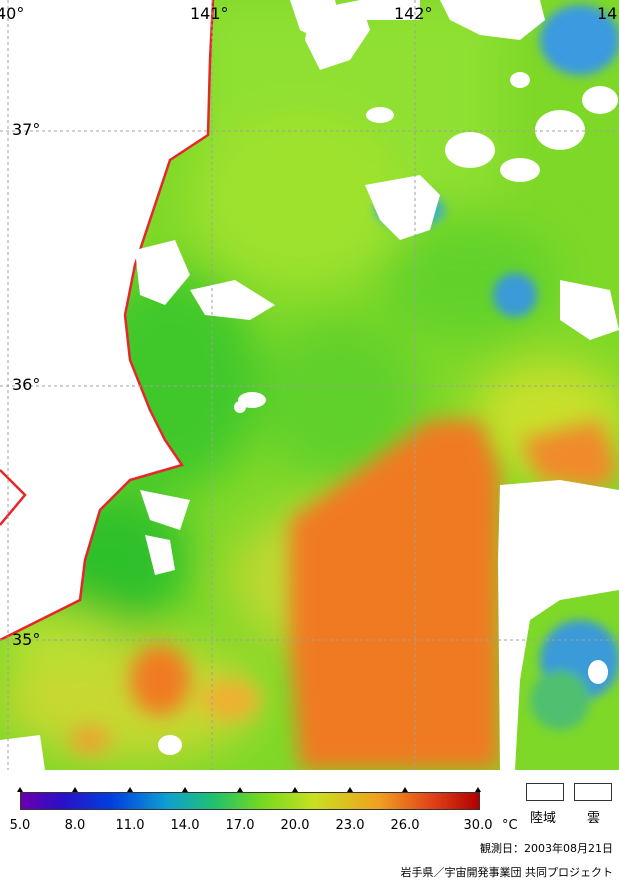 The width and height of the screenshot is (619, 881). I want to click on tick-label-8: 8.0, so click(75, 825).